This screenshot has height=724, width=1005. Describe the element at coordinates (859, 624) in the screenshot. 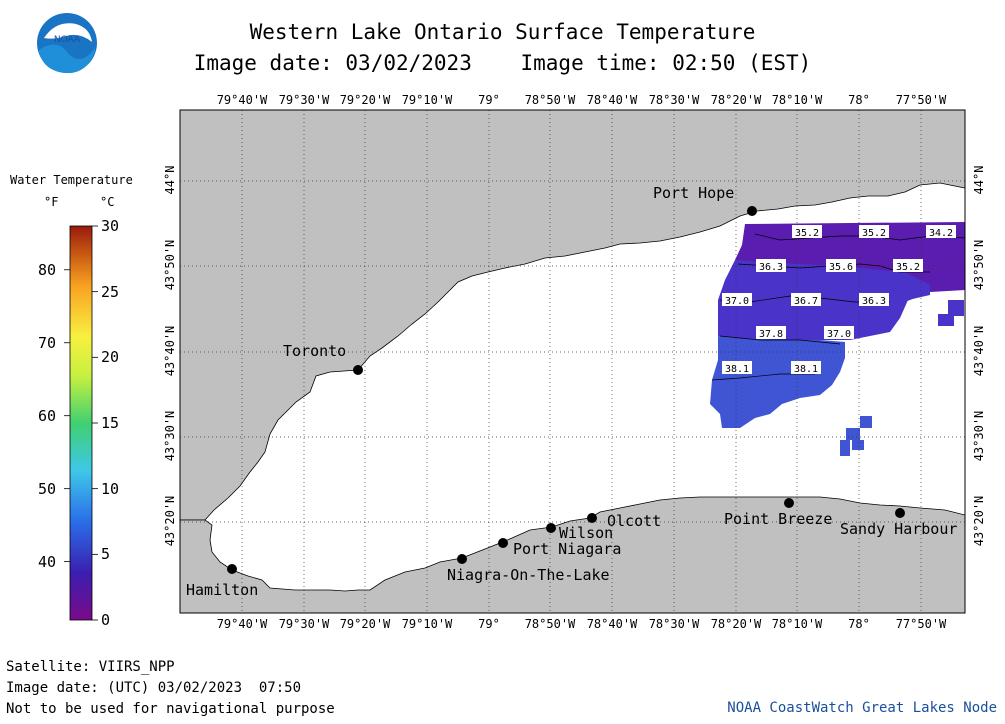

I see `lon-label-bottom: 78°` at that location.